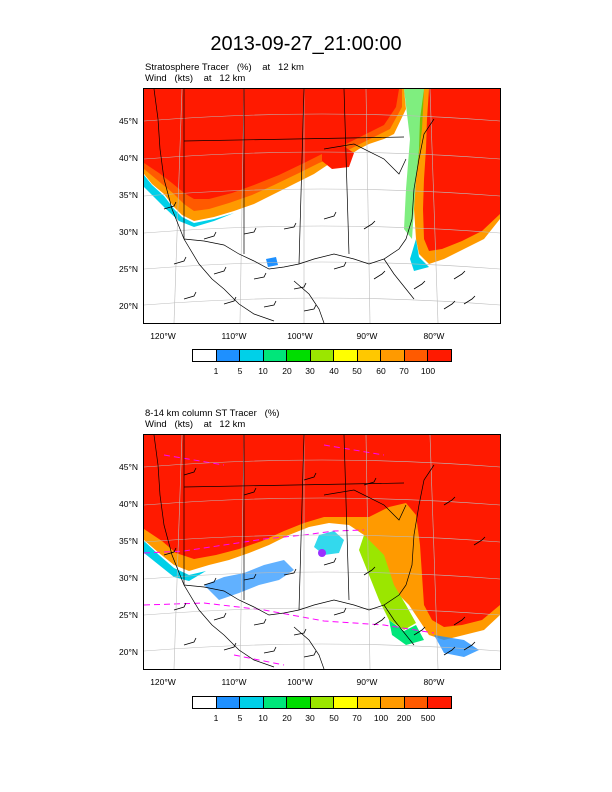 The height and width of the screenshot is (792, 612). Describe the element at coordinates (128, 232) in the screenshot. I see `panel1-lat-label: 30°N` at that location.